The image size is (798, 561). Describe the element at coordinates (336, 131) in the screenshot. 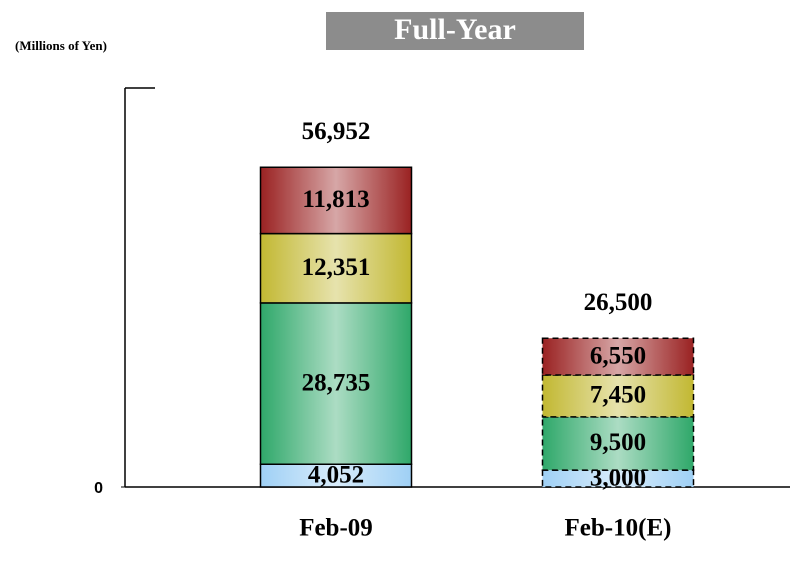

I see `total-label: 56,952` at that location.